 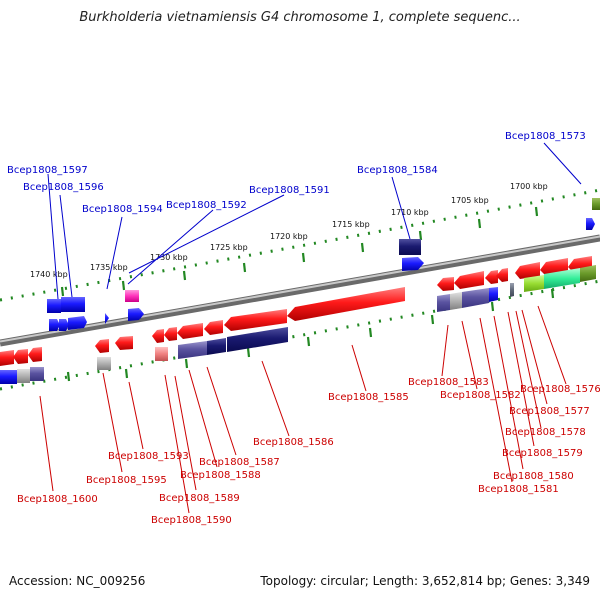 I want to click on gene-label: Bcep1808_1587, so click(x=239, y=462).